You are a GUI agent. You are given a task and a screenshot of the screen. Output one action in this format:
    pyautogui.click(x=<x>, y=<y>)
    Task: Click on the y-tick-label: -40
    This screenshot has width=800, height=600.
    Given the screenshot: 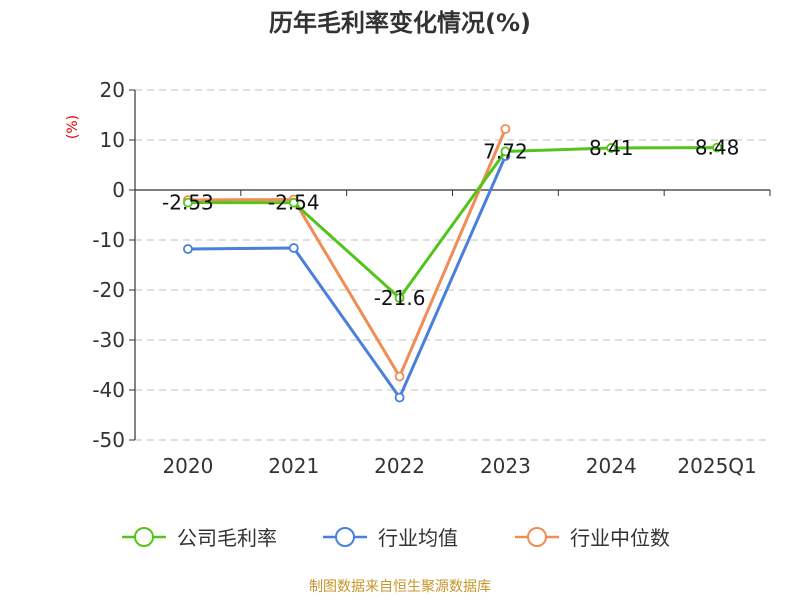 What is the action you would take?
    pyautogui.click(x=108, y=390)
    